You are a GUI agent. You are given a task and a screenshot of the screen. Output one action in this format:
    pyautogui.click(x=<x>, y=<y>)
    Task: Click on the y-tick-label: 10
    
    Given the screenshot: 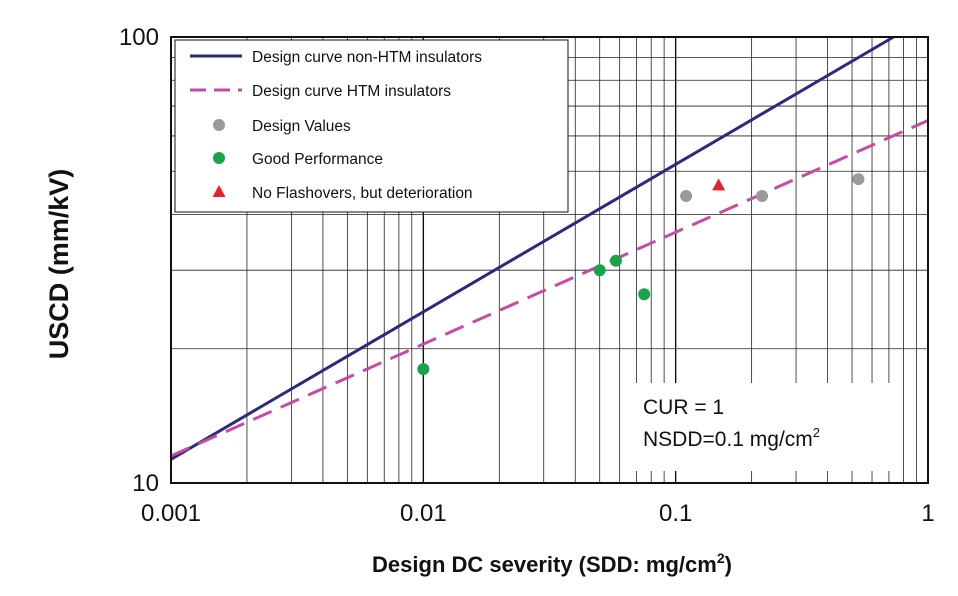 What is the action you would take?
    pyautogui.click(x=145, y=483)
    